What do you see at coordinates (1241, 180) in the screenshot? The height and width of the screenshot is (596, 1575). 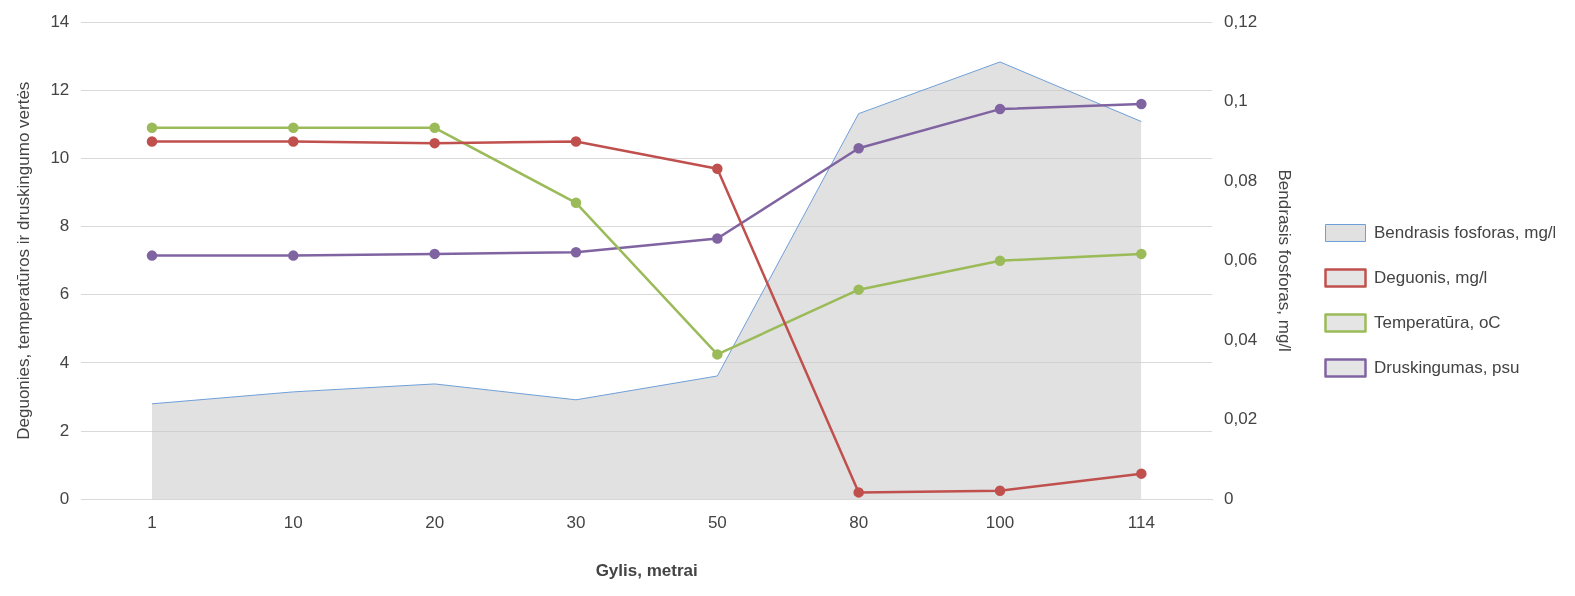 I see `y2-tick-label: 0,08` at bounding box center [1241, 180].